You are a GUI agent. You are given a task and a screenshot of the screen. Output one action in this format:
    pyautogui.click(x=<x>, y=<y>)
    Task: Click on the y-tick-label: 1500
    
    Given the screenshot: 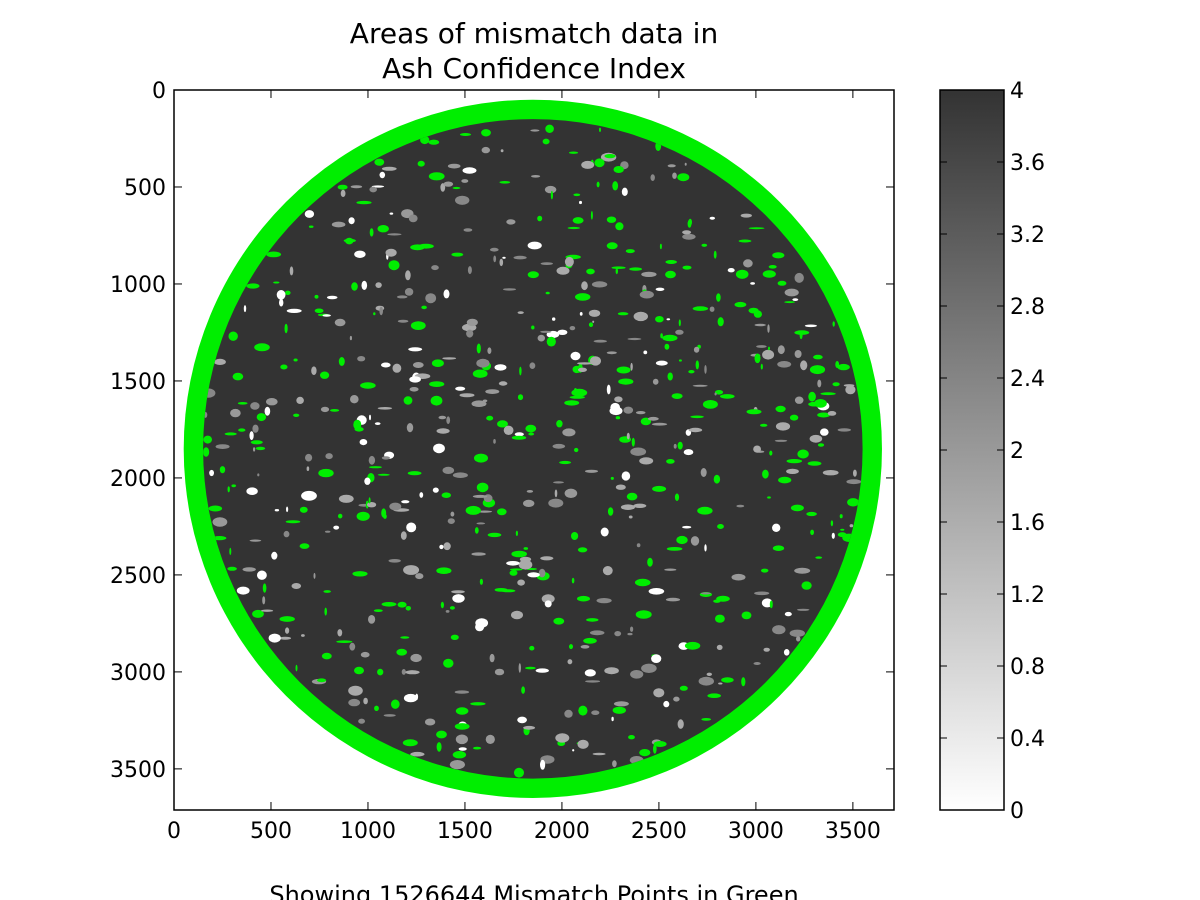 What is the action you would take?
    pyautogui.click(x=138, y=382)
    